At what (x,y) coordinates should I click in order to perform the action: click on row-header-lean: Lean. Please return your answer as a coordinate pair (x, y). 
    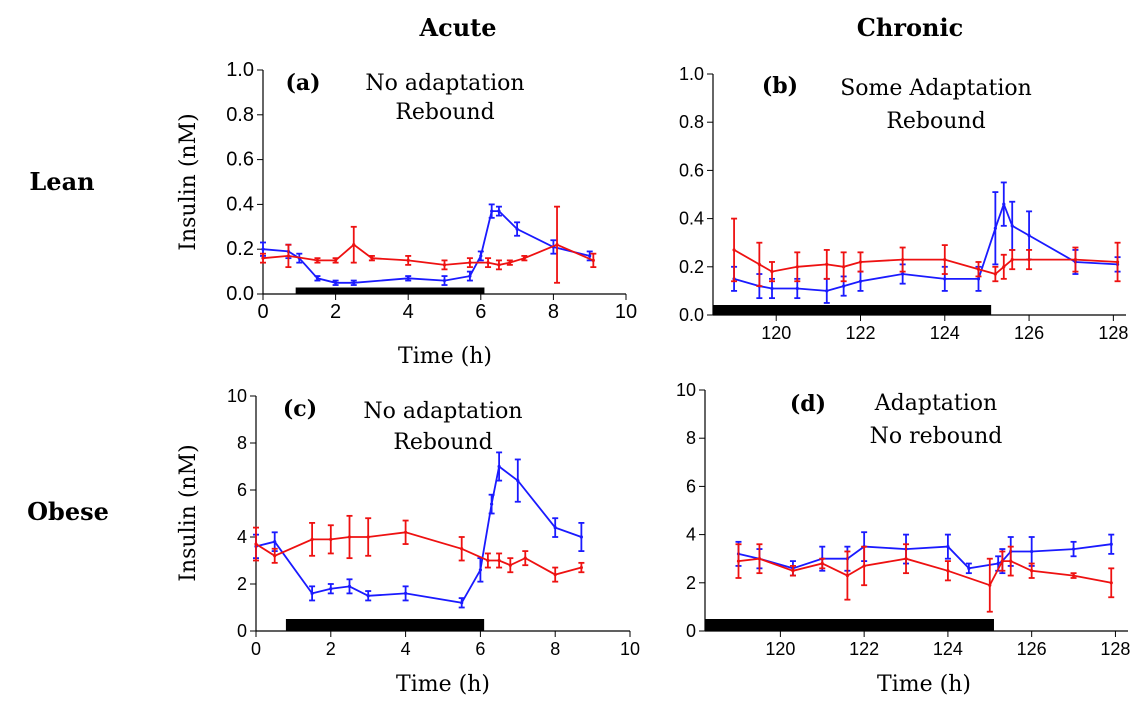
    Looking at the image, I should click on (61, 181).